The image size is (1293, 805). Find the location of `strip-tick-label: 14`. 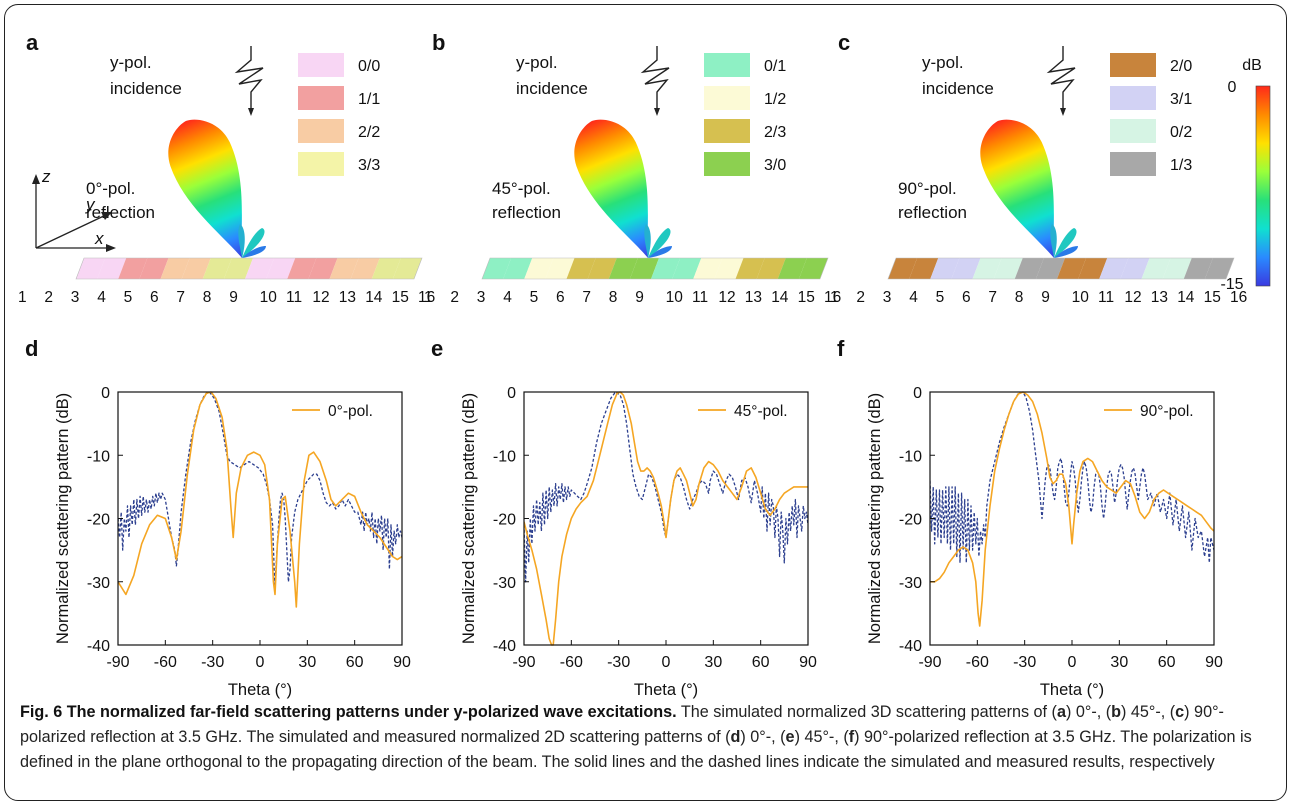

strip-tick-label: 14 is located at coordinates (780, 297).